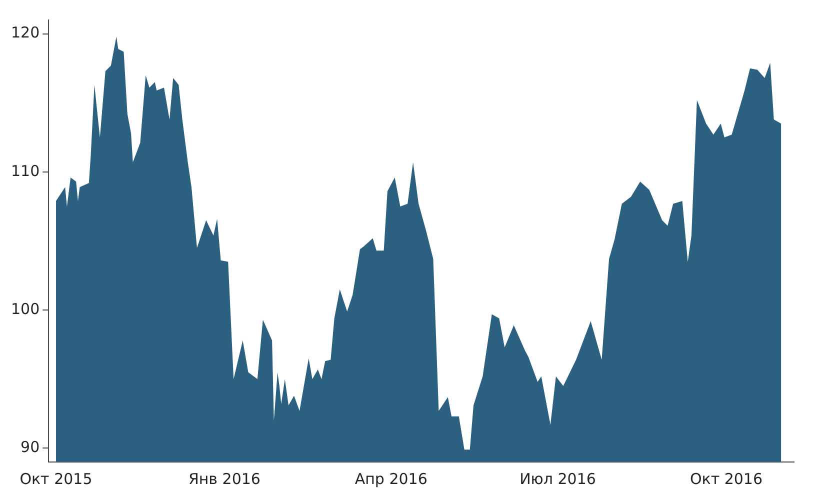 This screenshot has height=500, width=832. I want to click on x-tick-label: Окт 2016, so click(726, 479).